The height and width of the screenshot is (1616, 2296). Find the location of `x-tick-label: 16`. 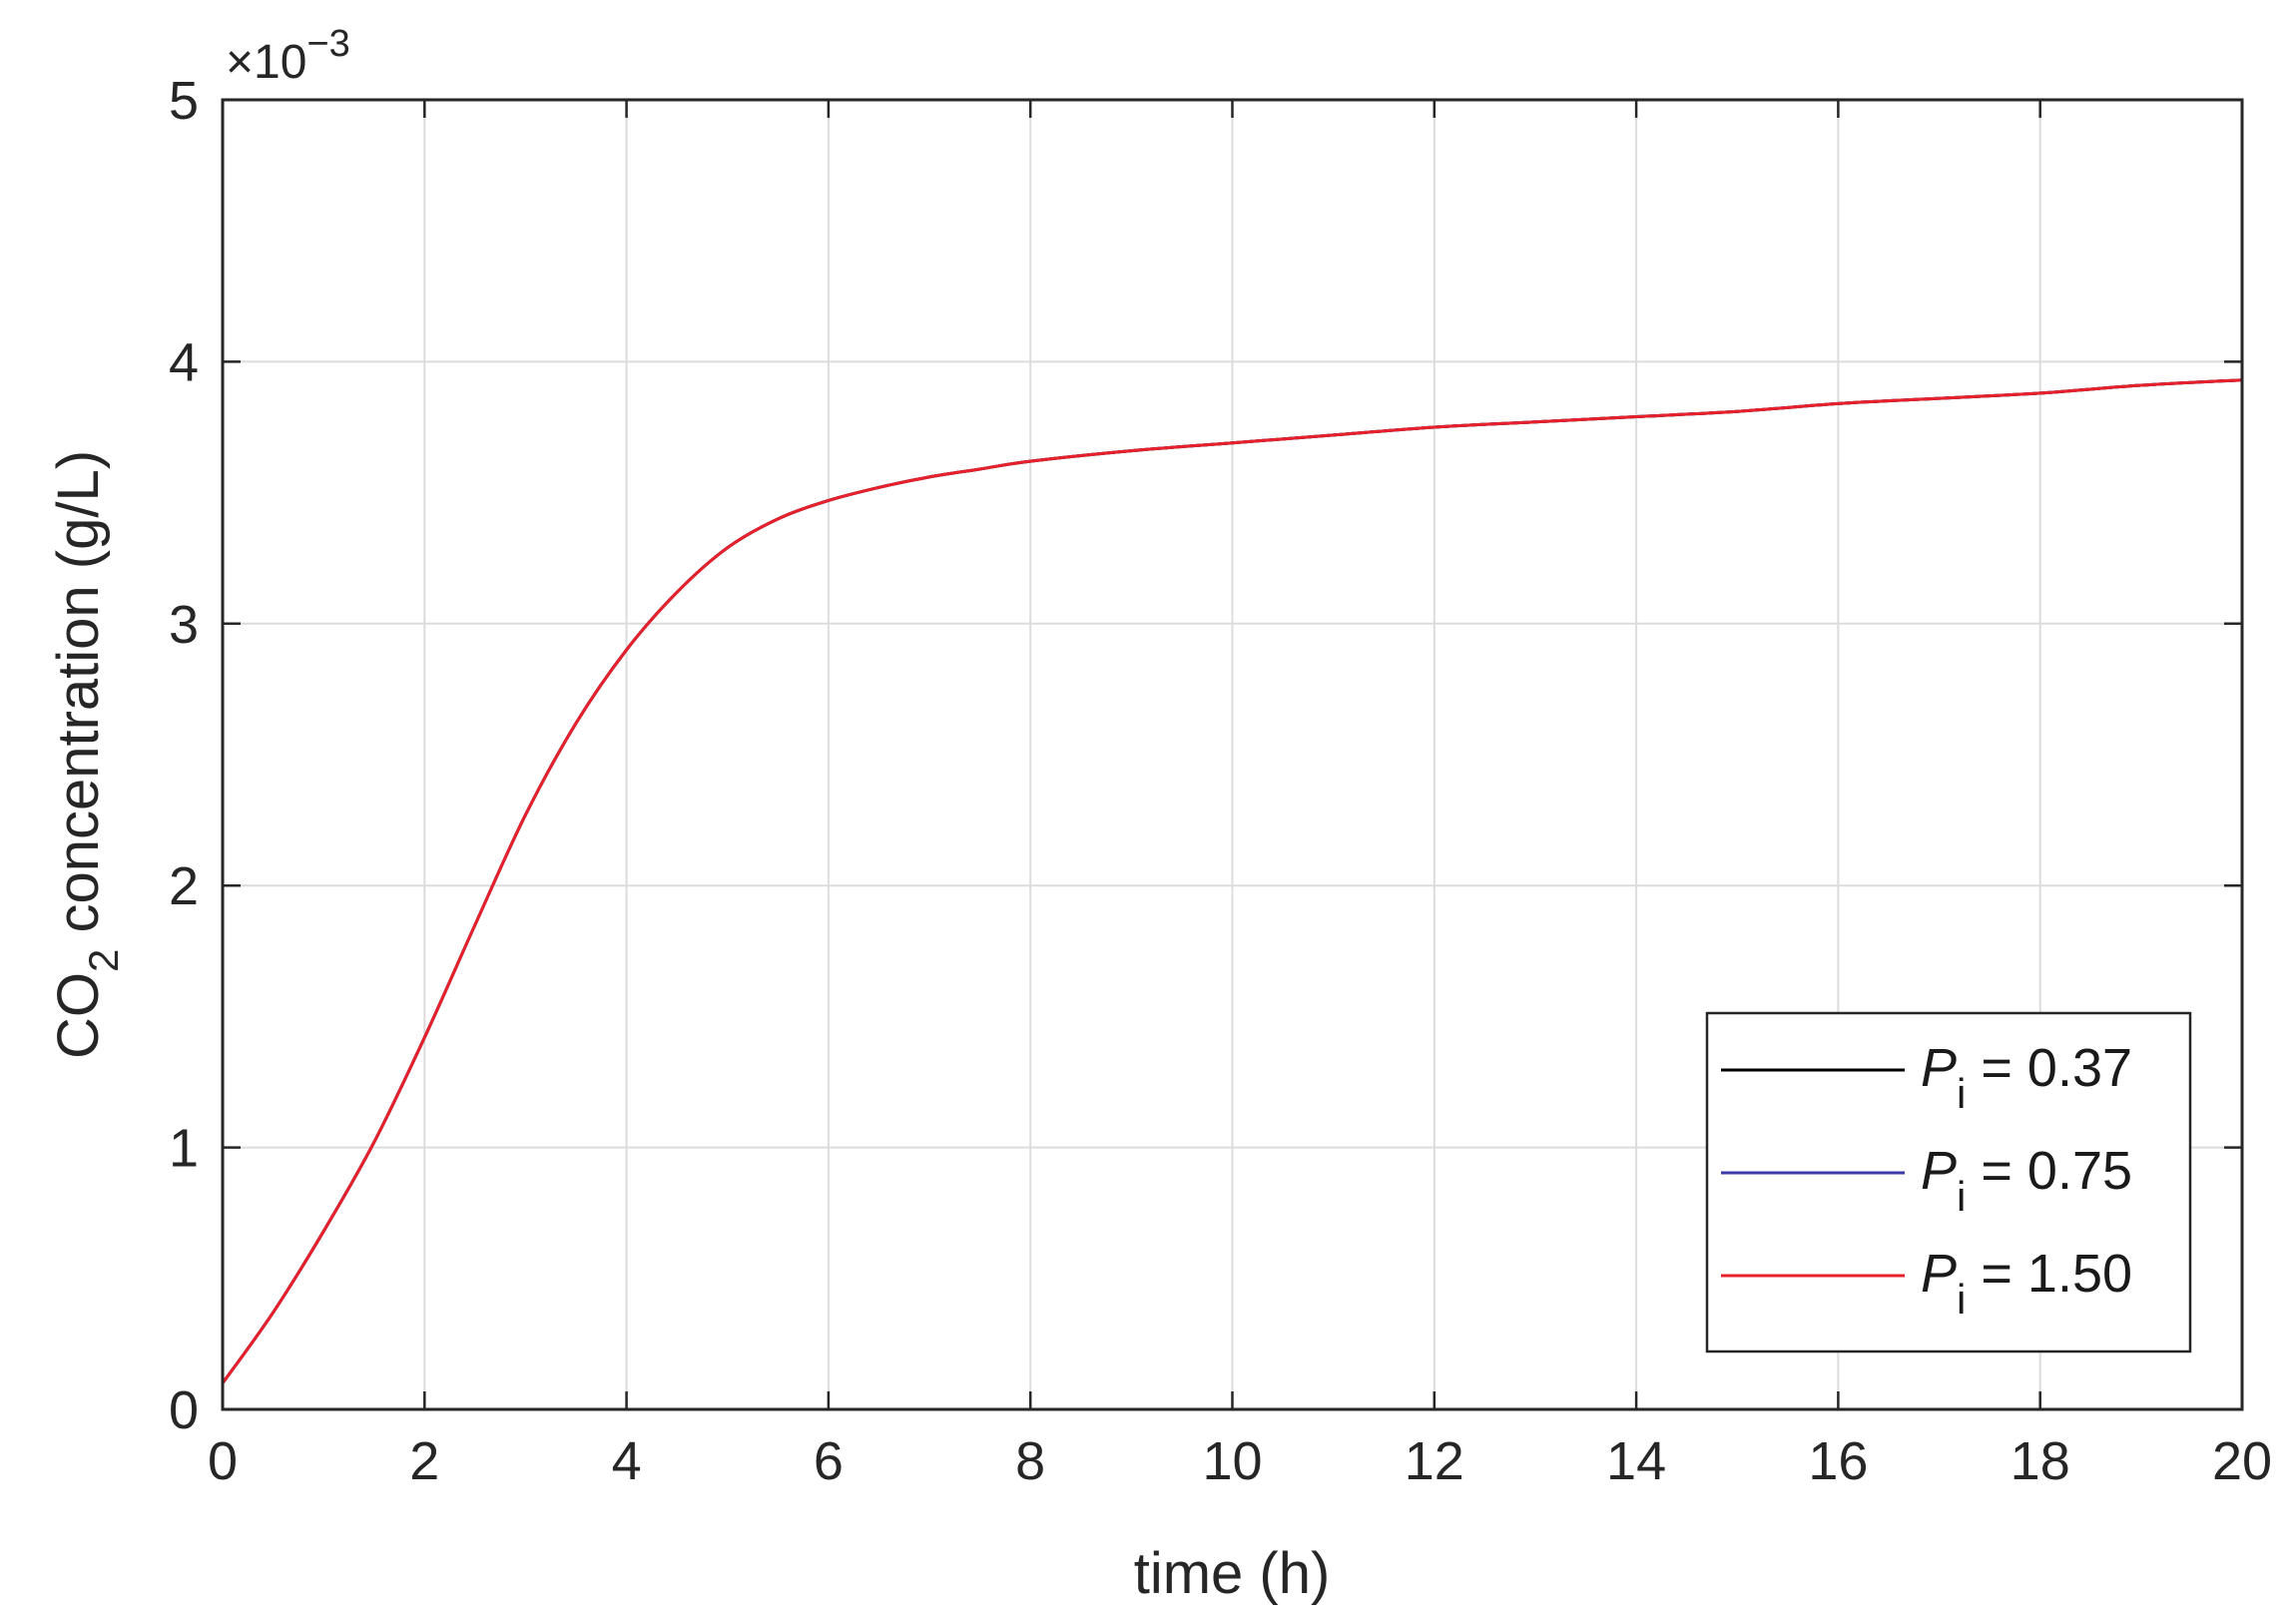

x-tick-label: 16 is located at coordinates (1838, 1461).